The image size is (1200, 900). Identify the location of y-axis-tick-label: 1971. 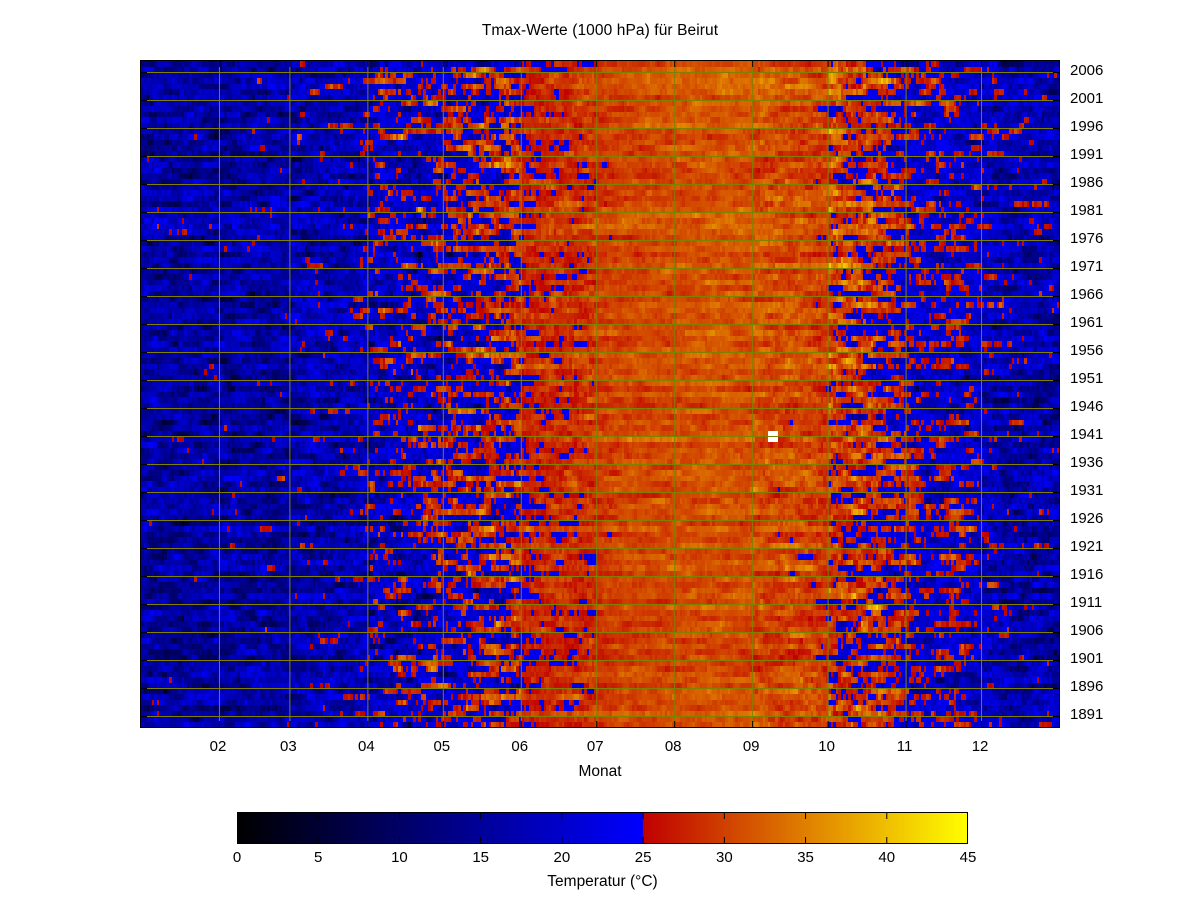
(1087, 267).